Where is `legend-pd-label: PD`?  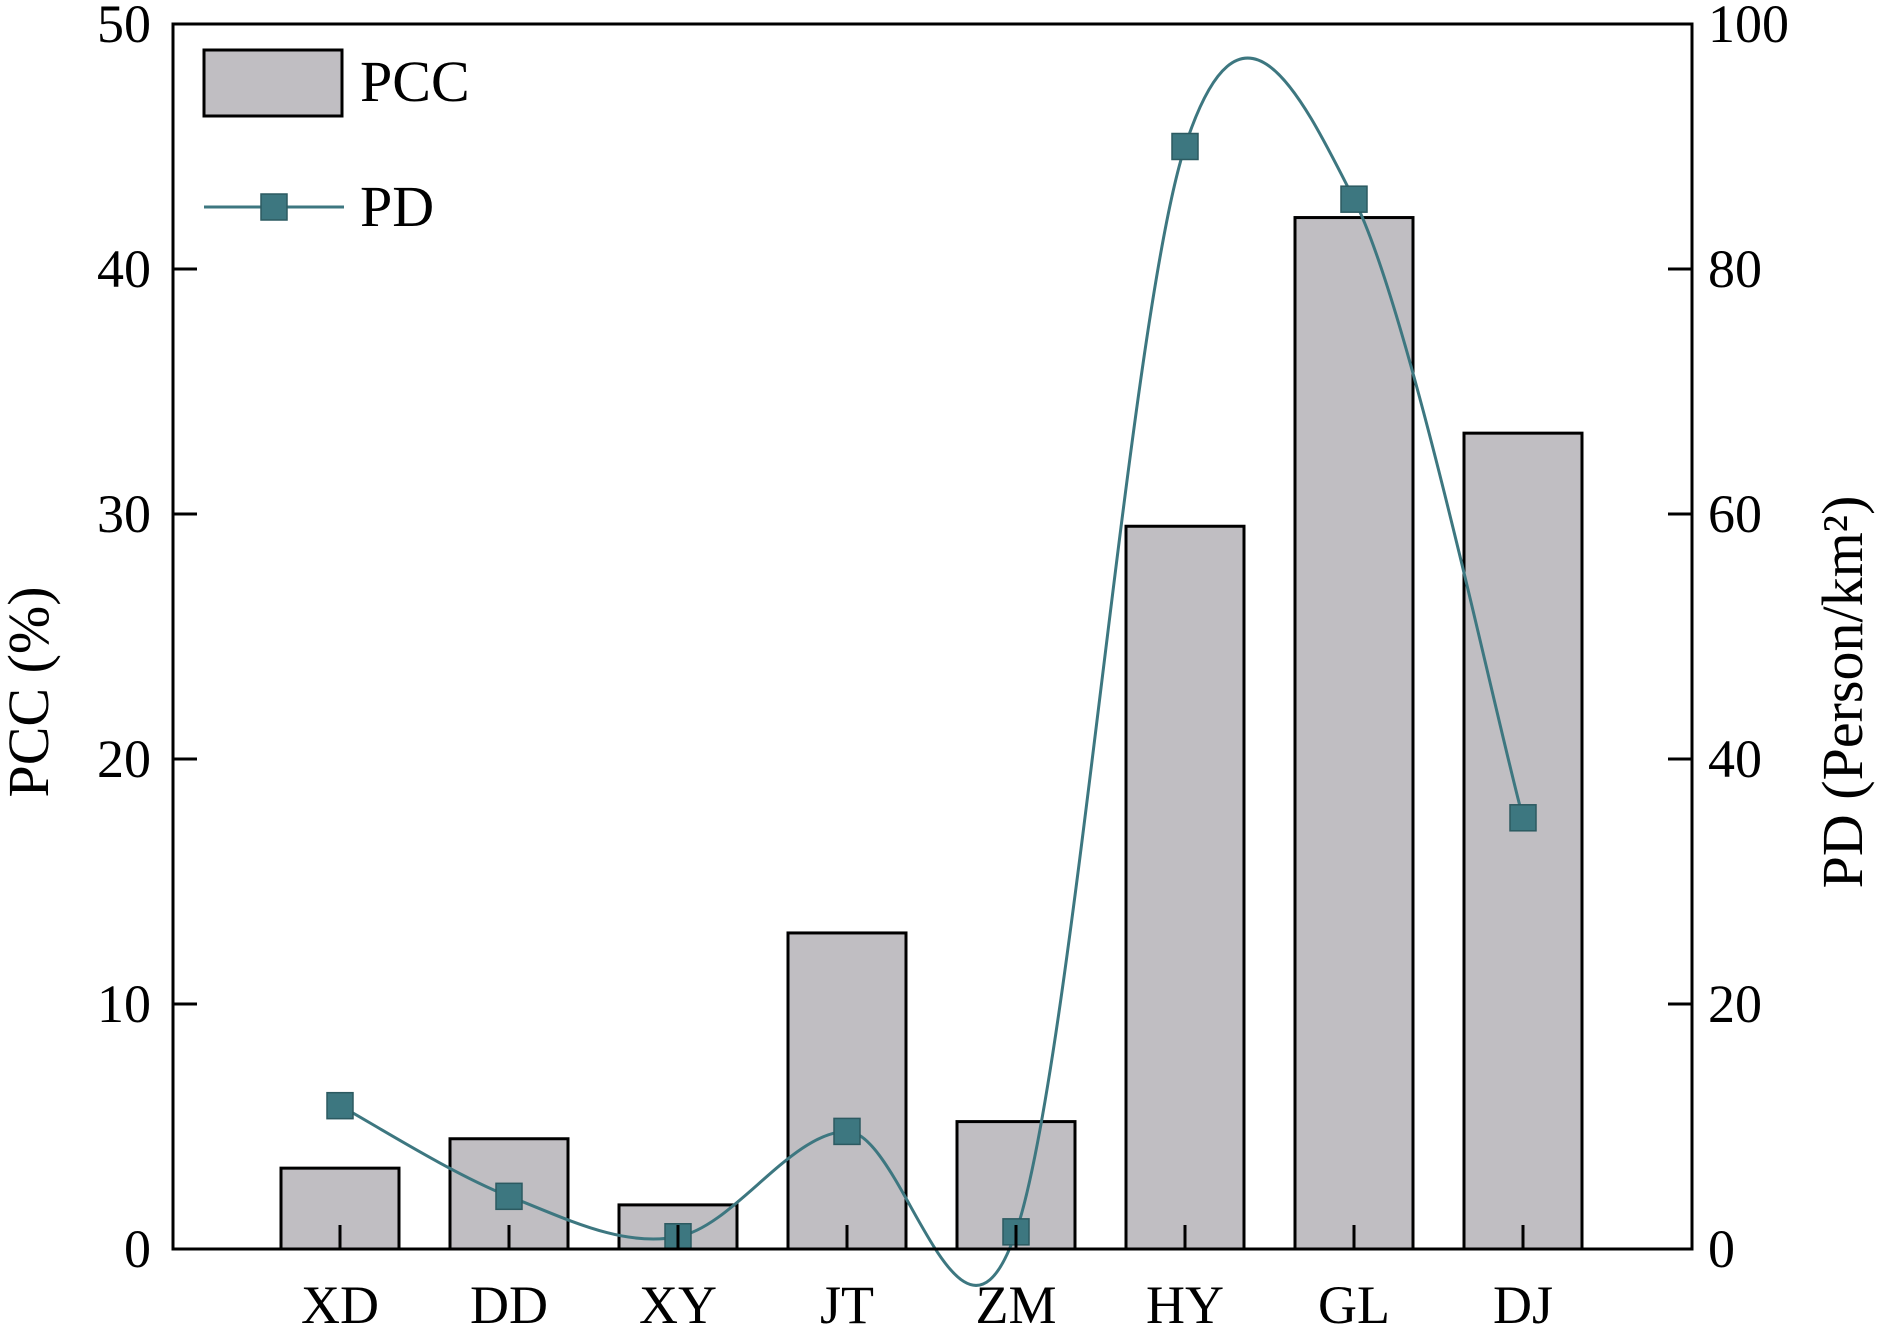 legend-pd-label: PD is located at coordinates (397, 206).